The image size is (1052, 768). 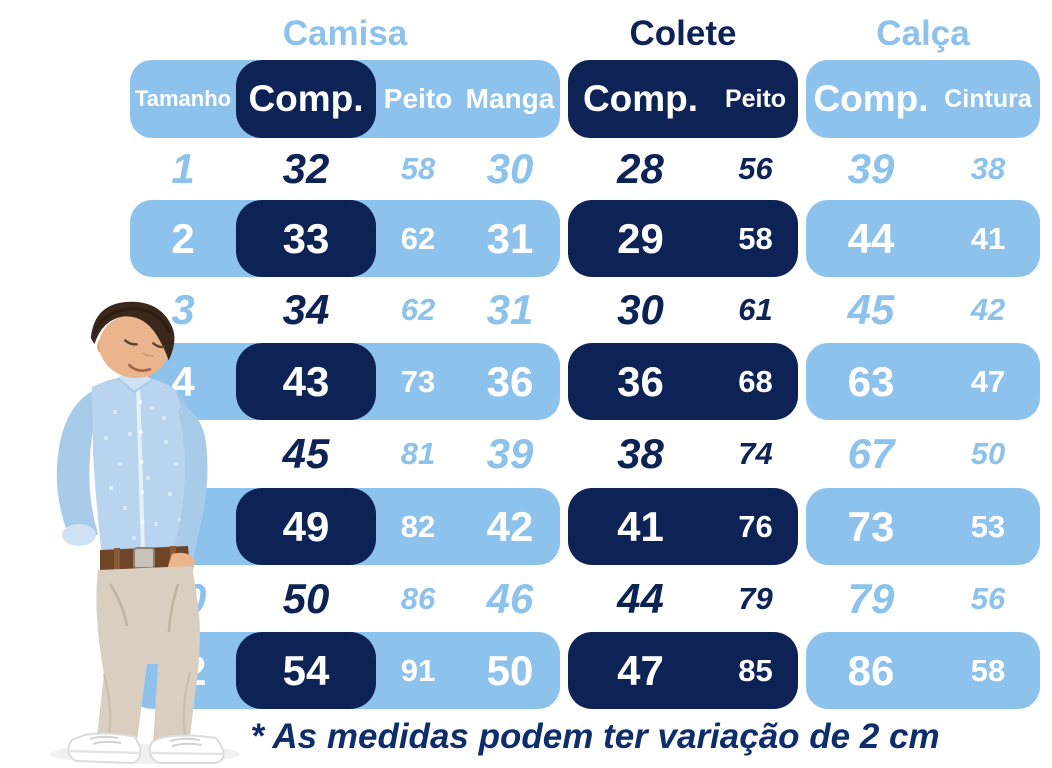 I want to click on camisa-cells: 1 32 58 30, so click(x=345, y=169).